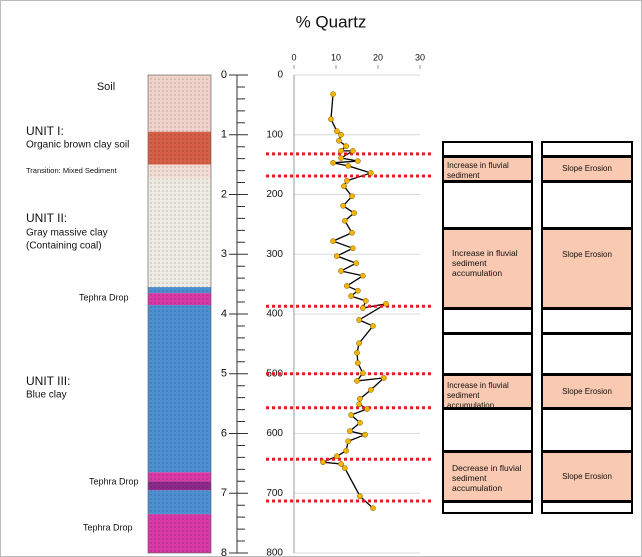 The width and height of the screenshot is (642, 557). I want to click on depth-tick-label: 6, so click(224, 433).